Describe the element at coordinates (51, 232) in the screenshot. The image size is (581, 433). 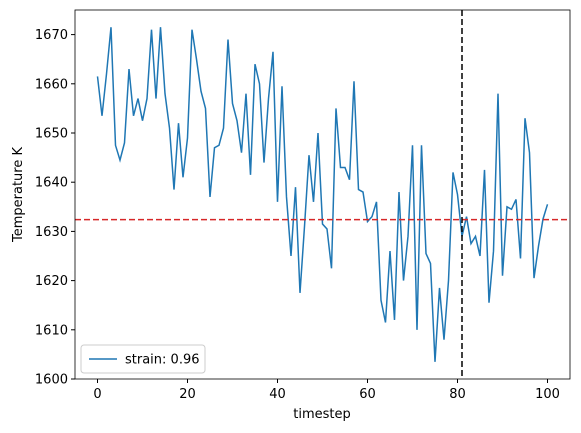
I see `y-tick-label: 1630` at that location.